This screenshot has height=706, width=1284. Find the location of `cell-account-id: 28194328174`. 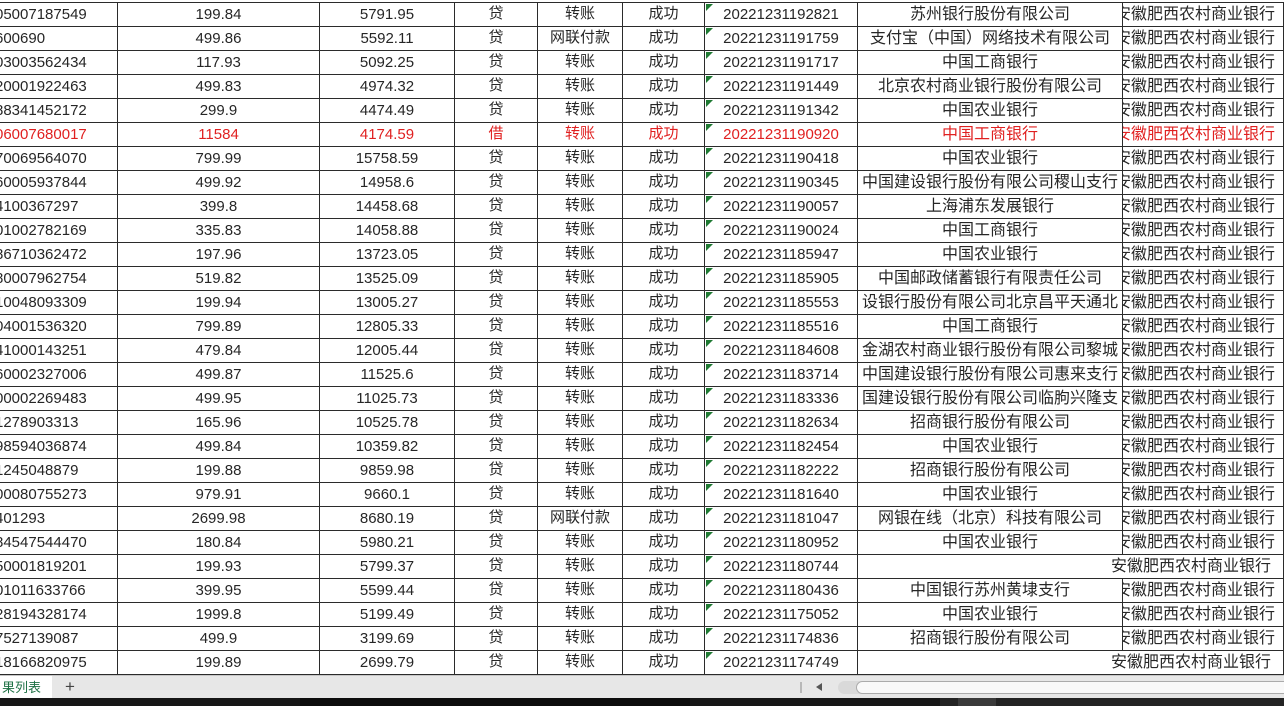

cell-account-id: 28194328174 is located at coordinates (59, 614).